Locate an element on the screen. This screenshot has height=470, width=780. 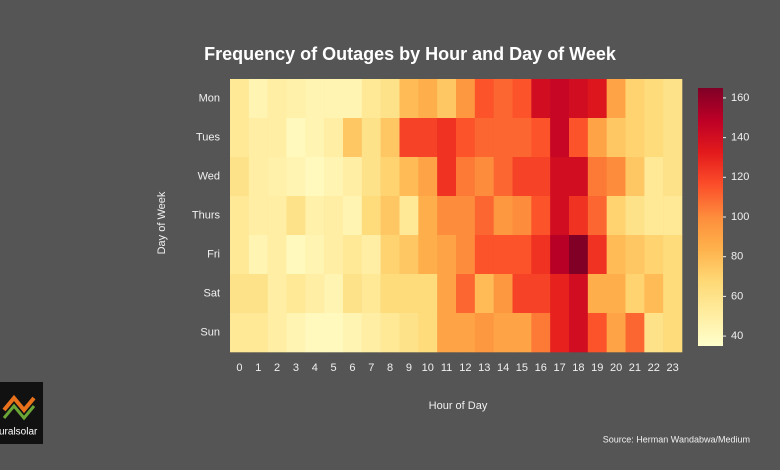
x-tick-label: 14 is located at coordinates (503, 368).